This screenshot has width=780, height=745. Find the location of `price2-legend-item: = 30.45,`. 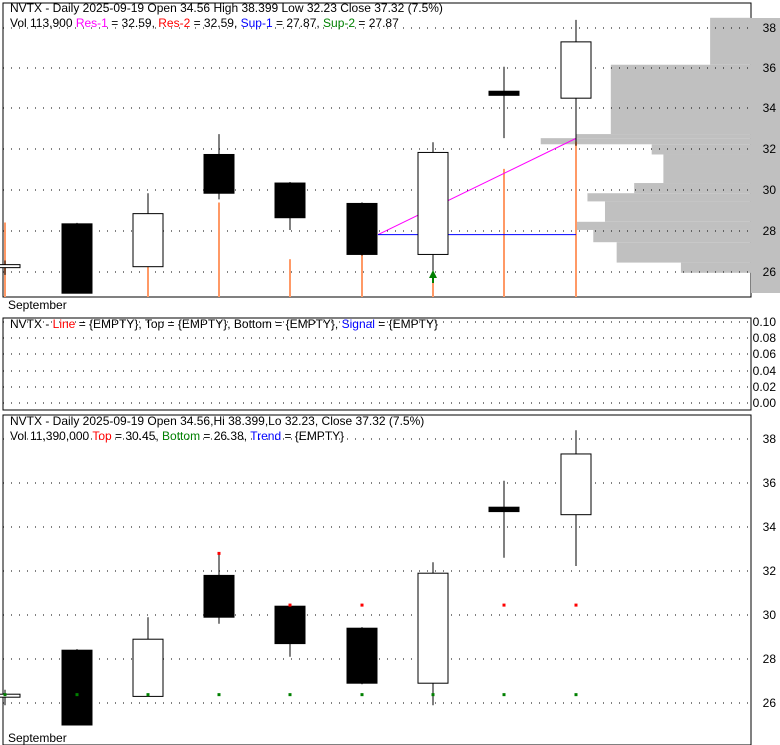

price2-legend-item: = 30.45, is located at coordinates (137, 436).